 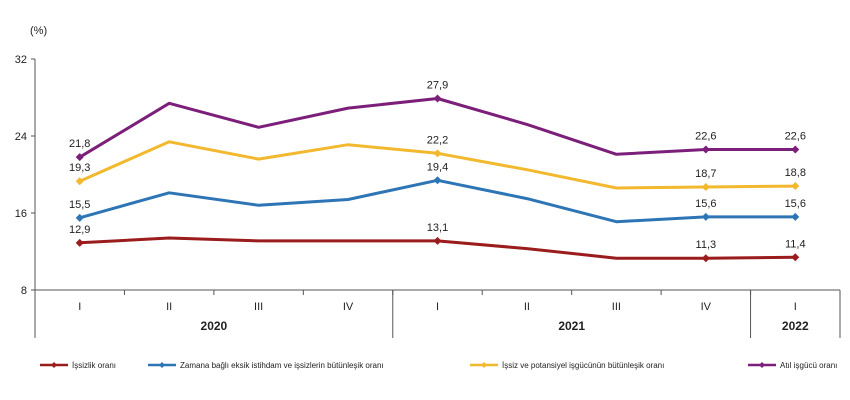 What do you see at coordinates (24, 291) in the screenshot?
I see `y-tick-label: 8` at bounding box center [24, 291].